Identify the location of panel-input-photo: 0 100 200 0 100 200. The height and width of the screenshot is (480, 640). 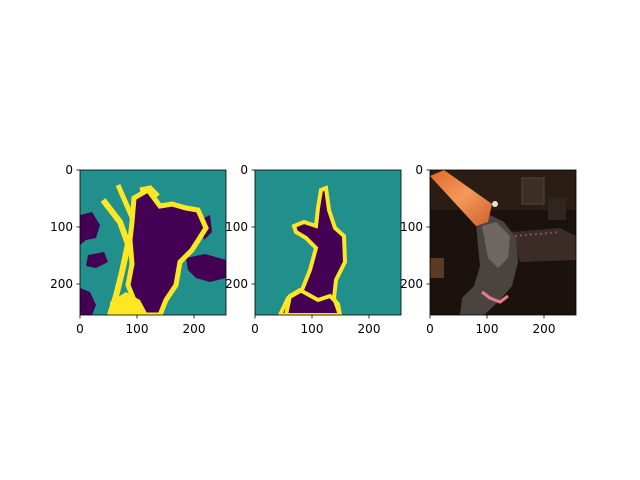
(488, 249).